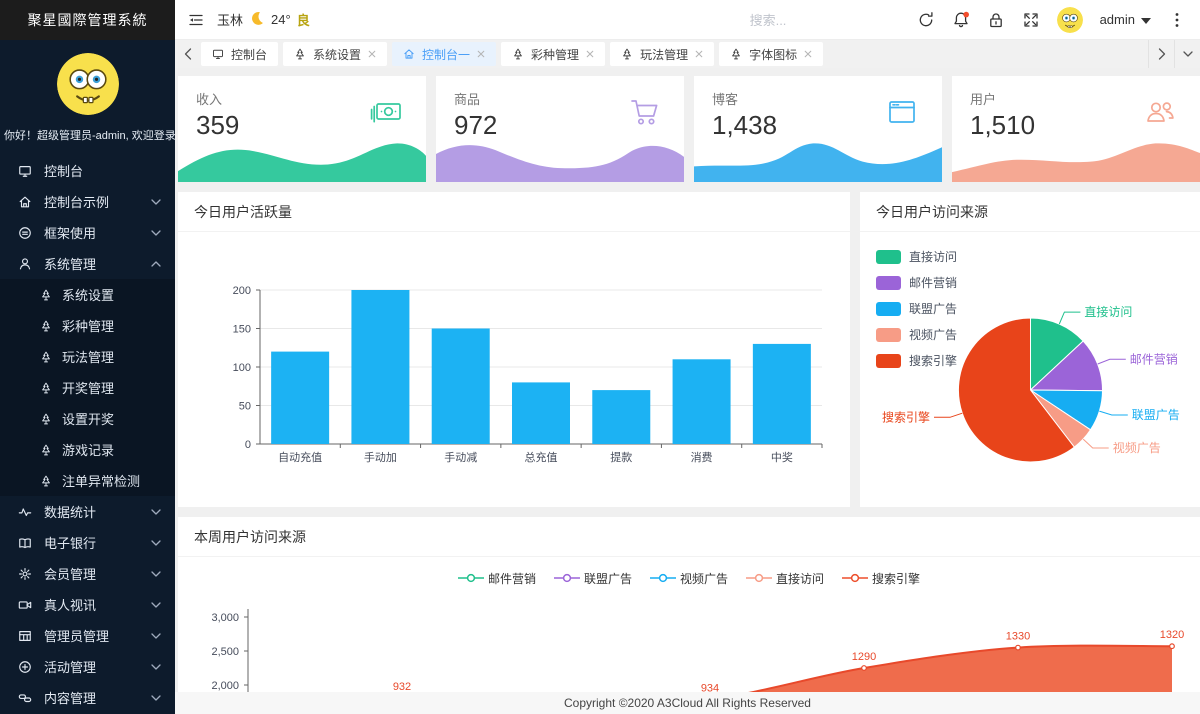  I want to click on username: admin, so click(1117, 19).